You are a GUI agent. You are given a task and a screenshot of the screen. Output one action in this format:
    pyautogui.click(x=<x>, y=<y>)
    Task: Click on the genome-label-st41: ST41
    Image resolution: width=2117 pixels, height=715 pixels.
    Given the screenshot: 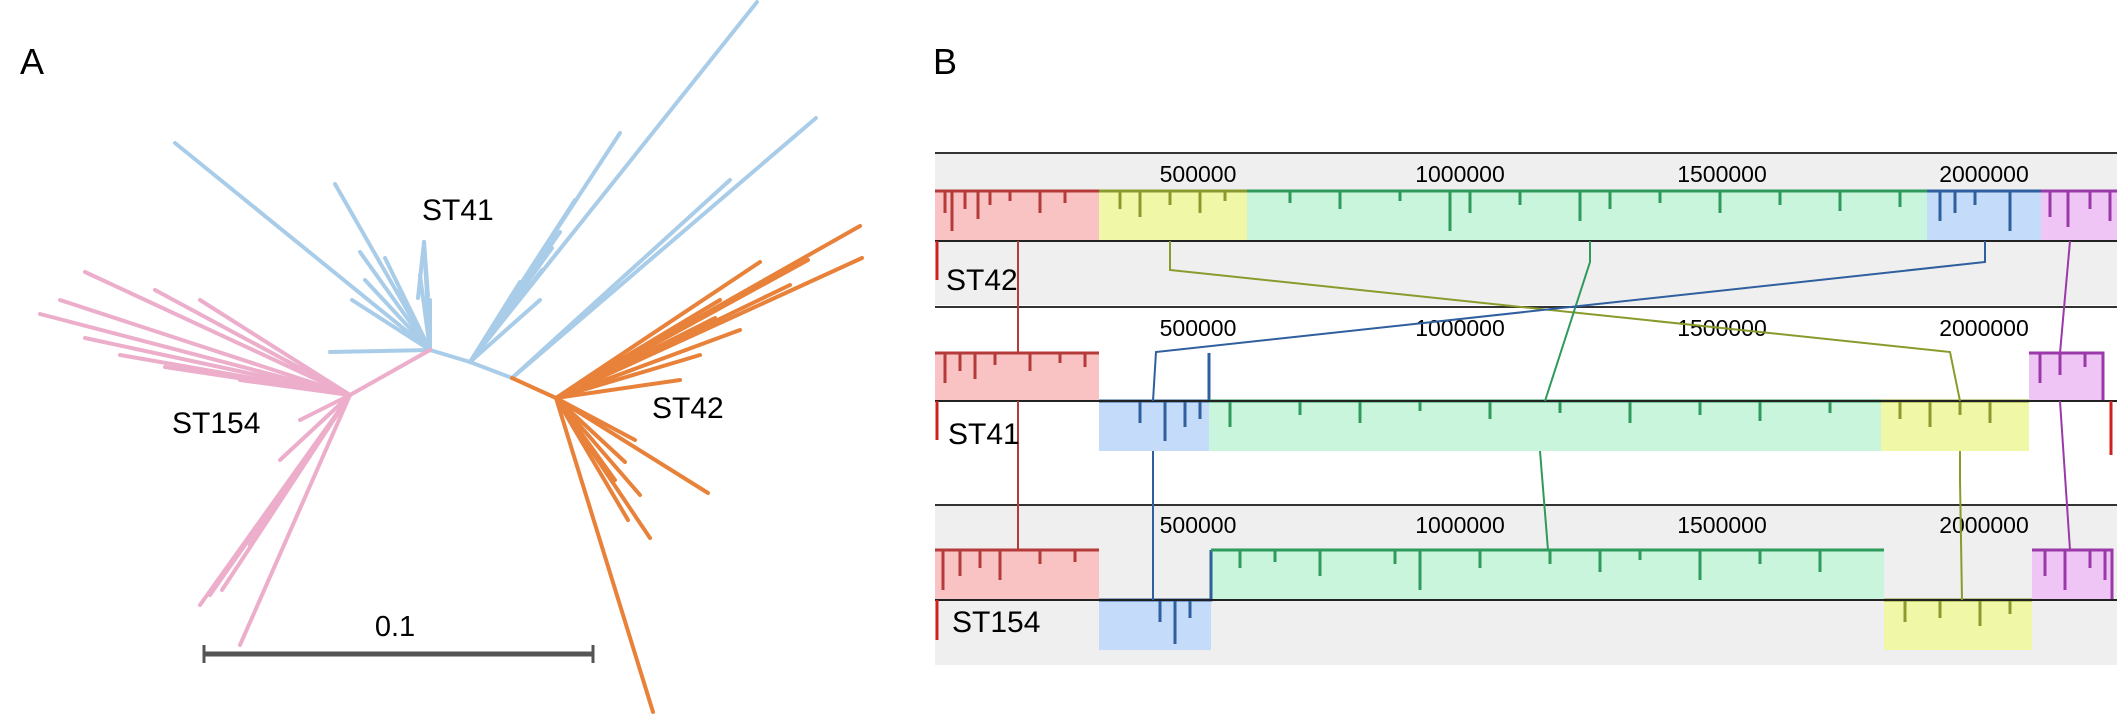 What is the action you would take?
    pyautogui.click(x=984, y=434)
    